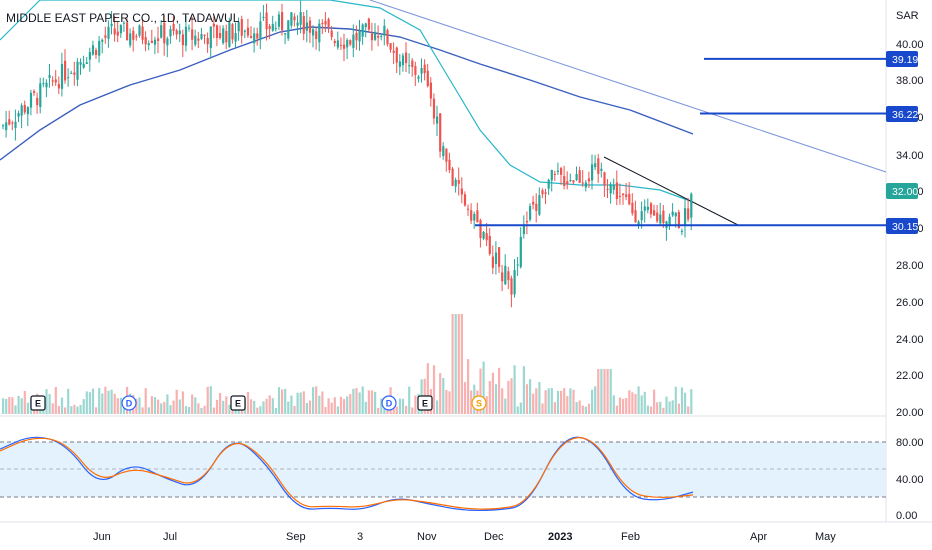  I want to click on price-tag-label: 30.15, so click(905, 227).